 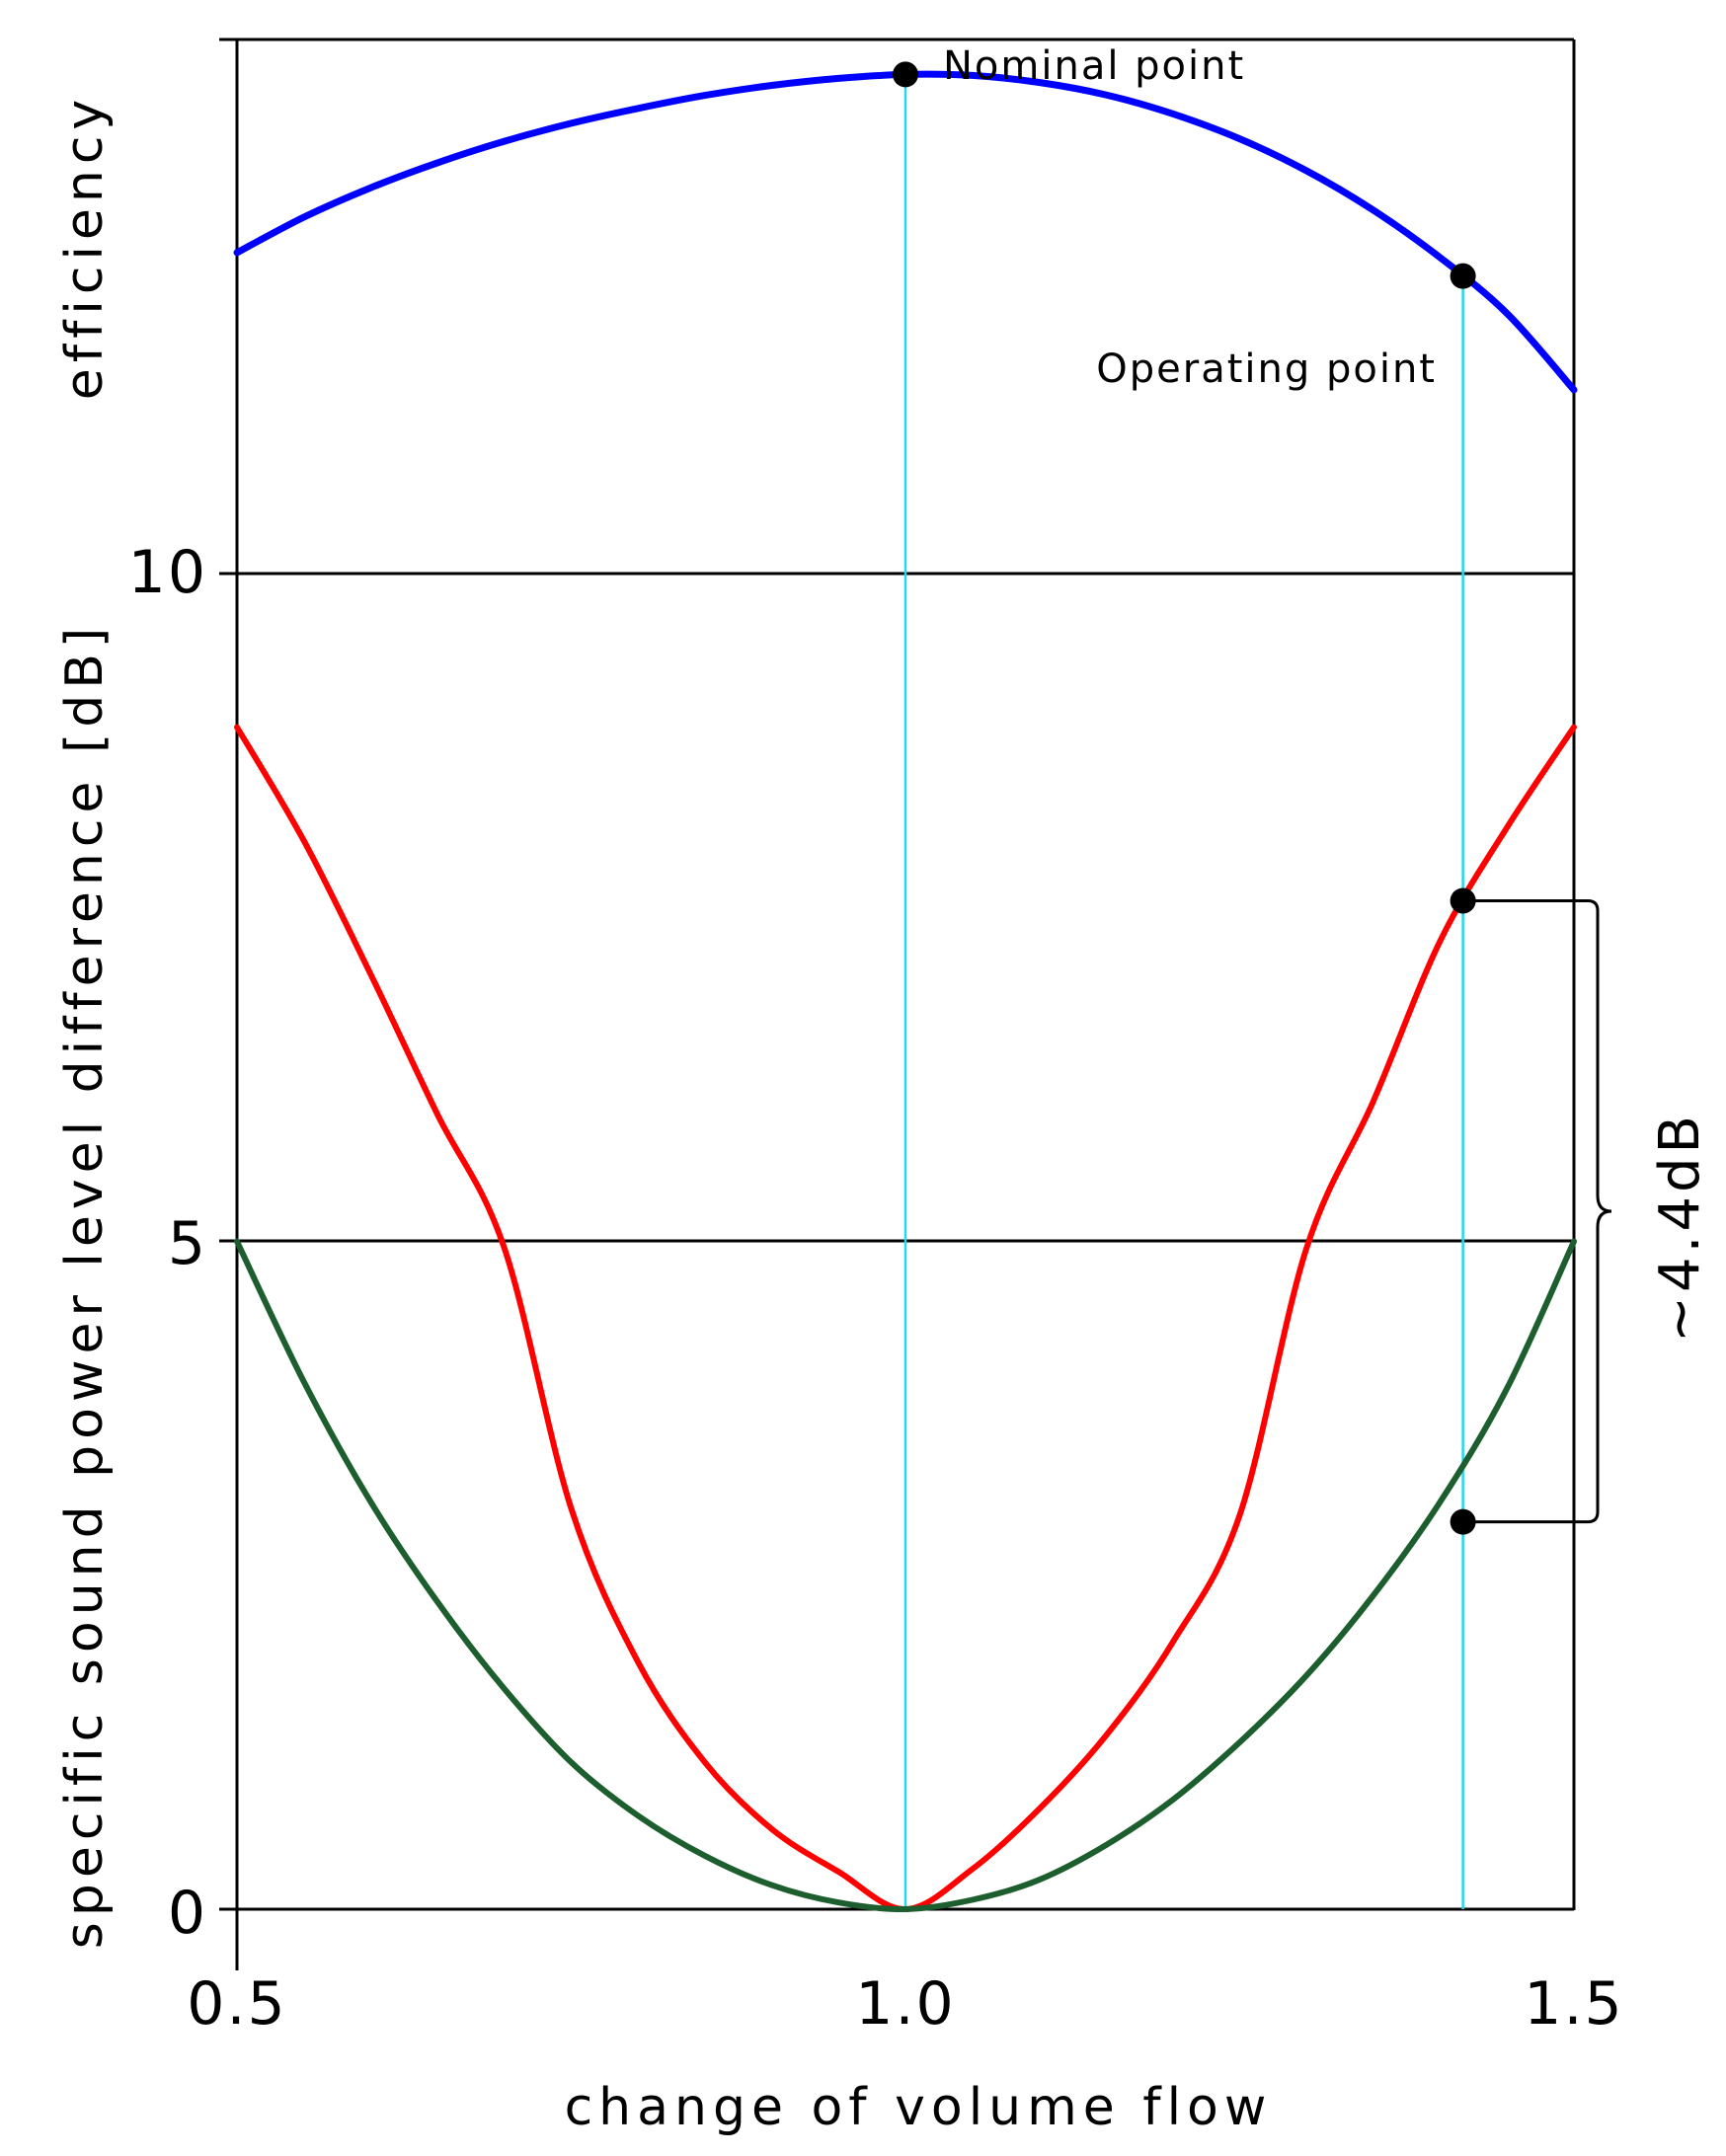 What do you see at coordinates (1463, 900) in the screenshot?
I see `red-operating-marker` at bounding box center [1463, 900].